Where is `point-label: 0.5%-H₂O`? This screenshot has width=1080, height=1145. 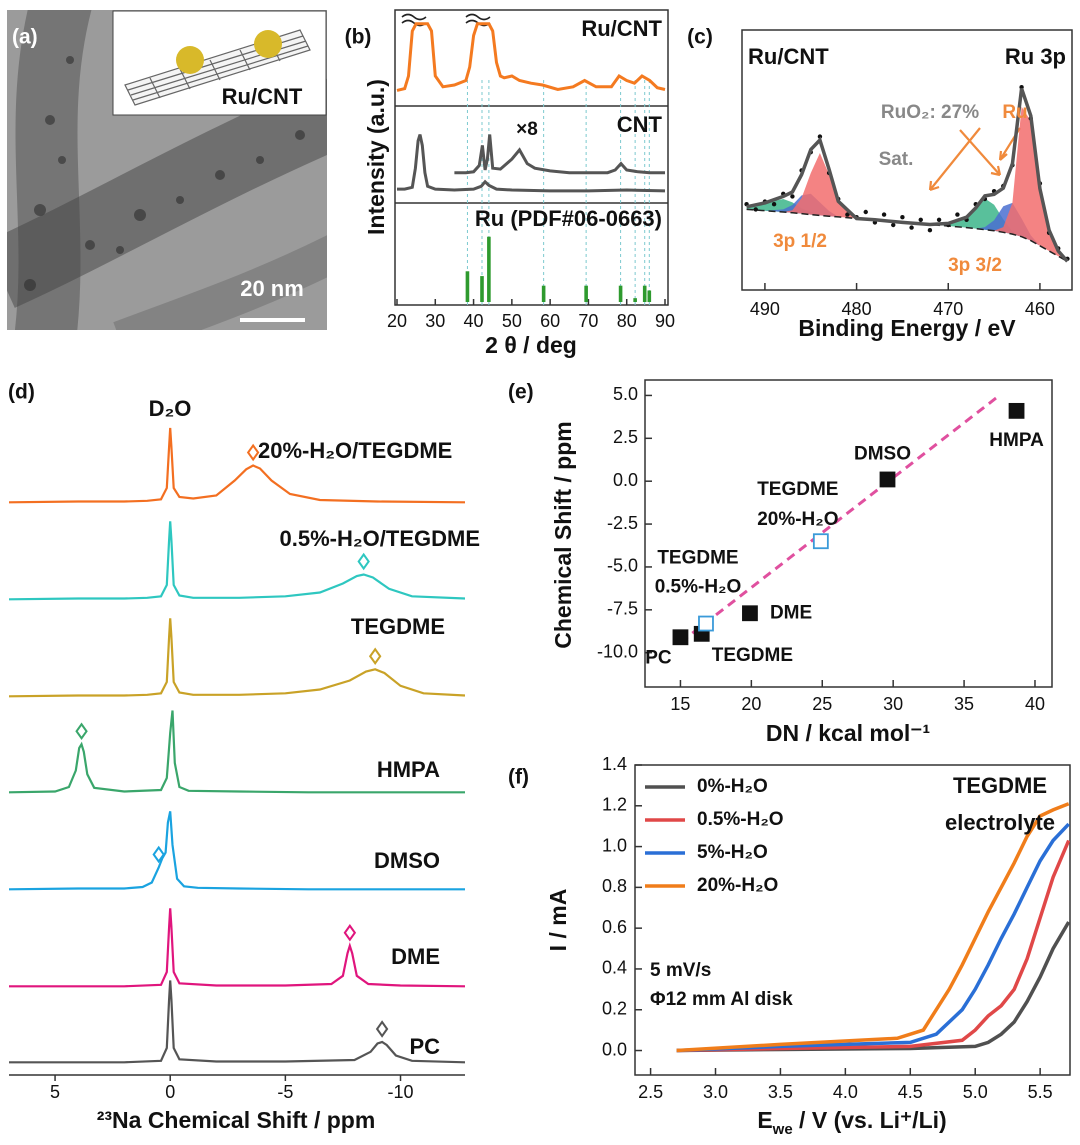 point-label: 0.5%-H₂O is located at coordinates (698, 587).